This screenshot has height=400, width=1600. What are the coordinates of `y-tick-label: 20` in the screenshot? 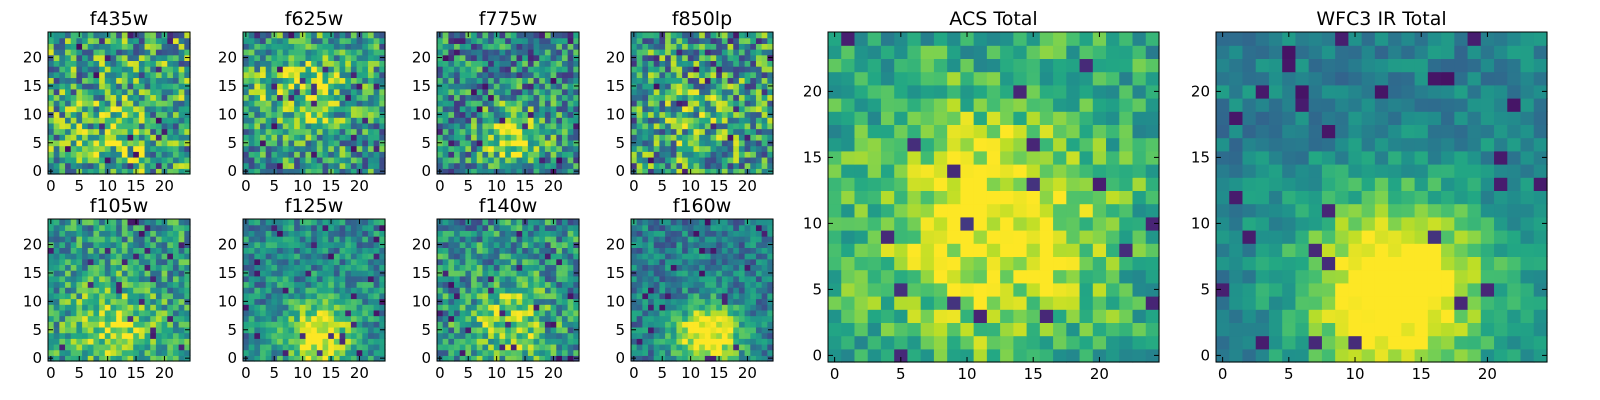 It's located at (421, 58).